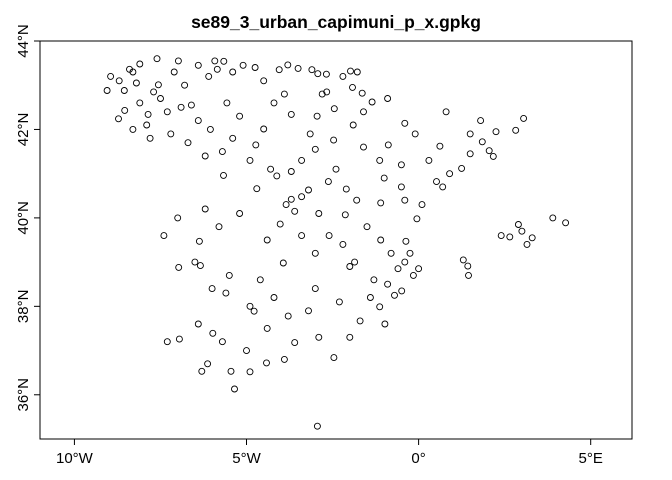  What do you see at coordinates (418, 458) in the screenshot?
I see `x-tick-label: 0°` at bounding box center [418, 458].